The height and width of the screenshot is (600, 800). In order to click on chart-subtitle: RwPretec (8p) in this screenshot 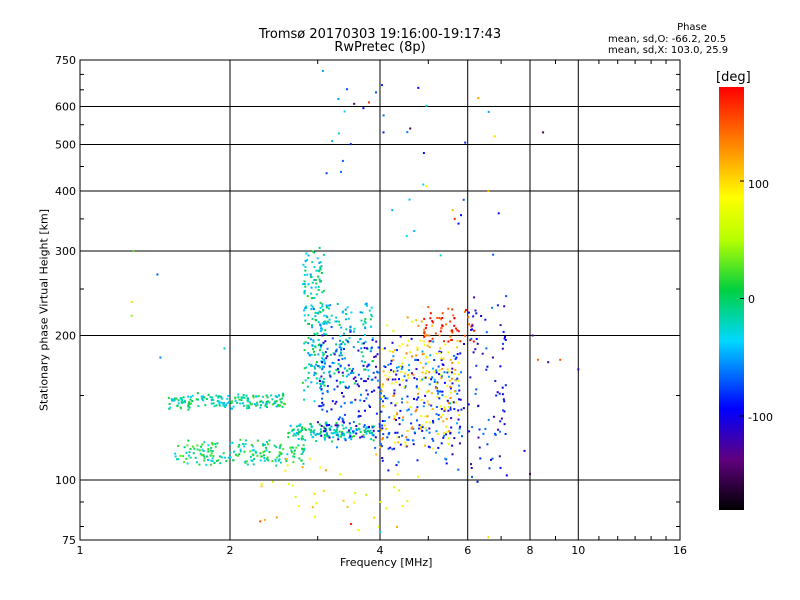, I will do `click(380, 47)`.